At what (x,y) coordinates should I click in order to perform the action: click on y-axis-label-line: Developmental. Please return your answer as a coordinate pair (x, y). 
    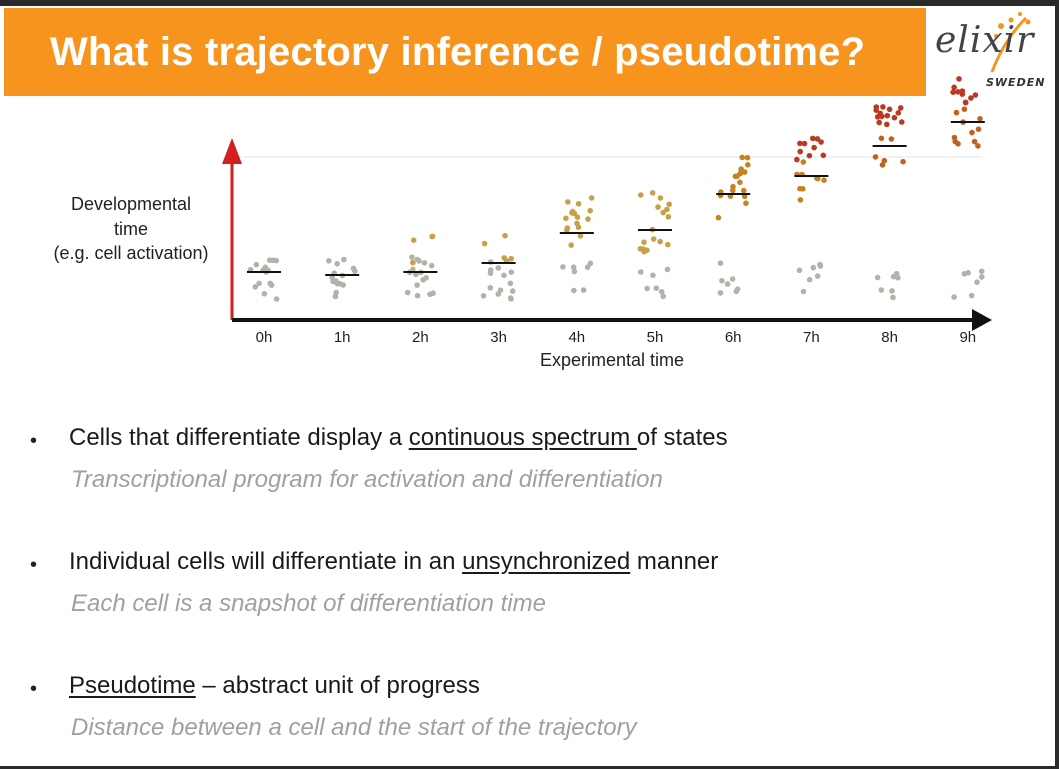
    Looking at the image, I should click on (131, 204).